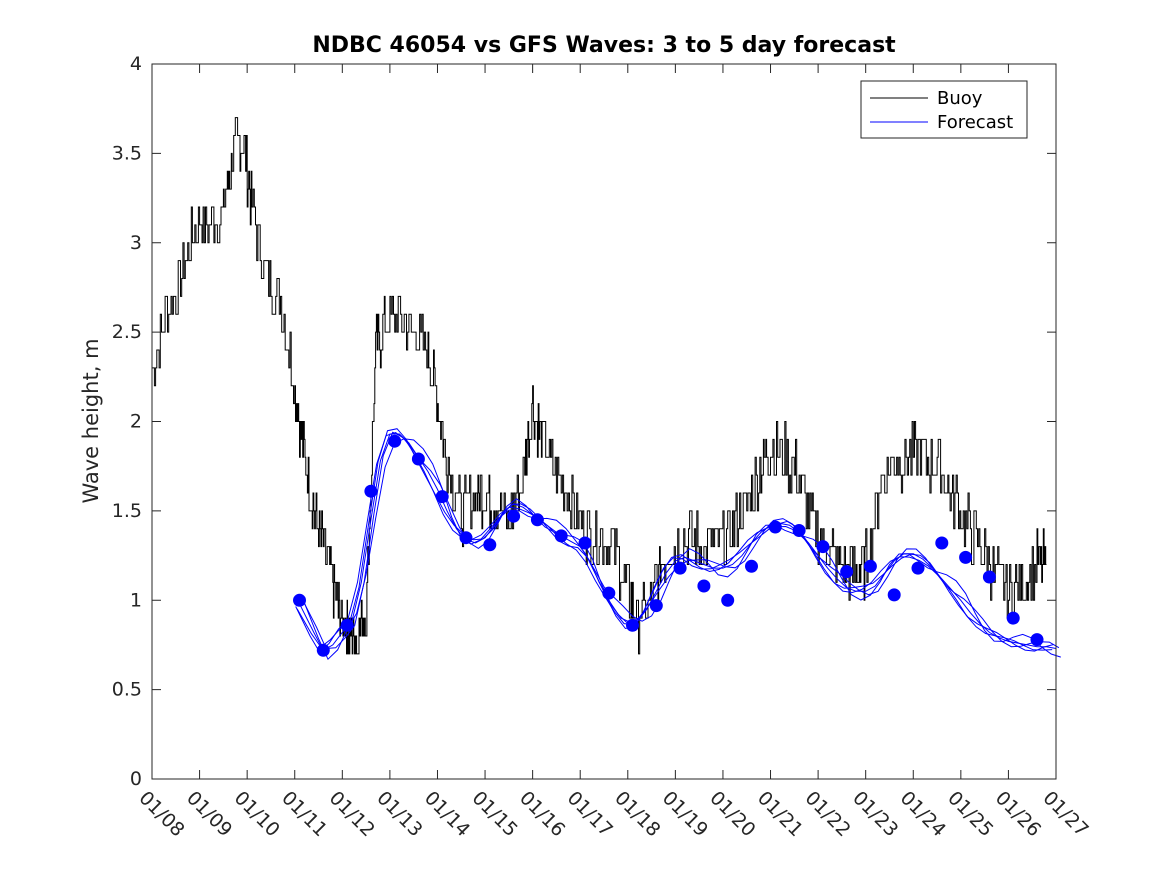 The height and width of the screenshot is (875, 1167). Describe the element at coordinates (828, 814) in the screenshot. I see `x-tick-label: 01/22` at that location.